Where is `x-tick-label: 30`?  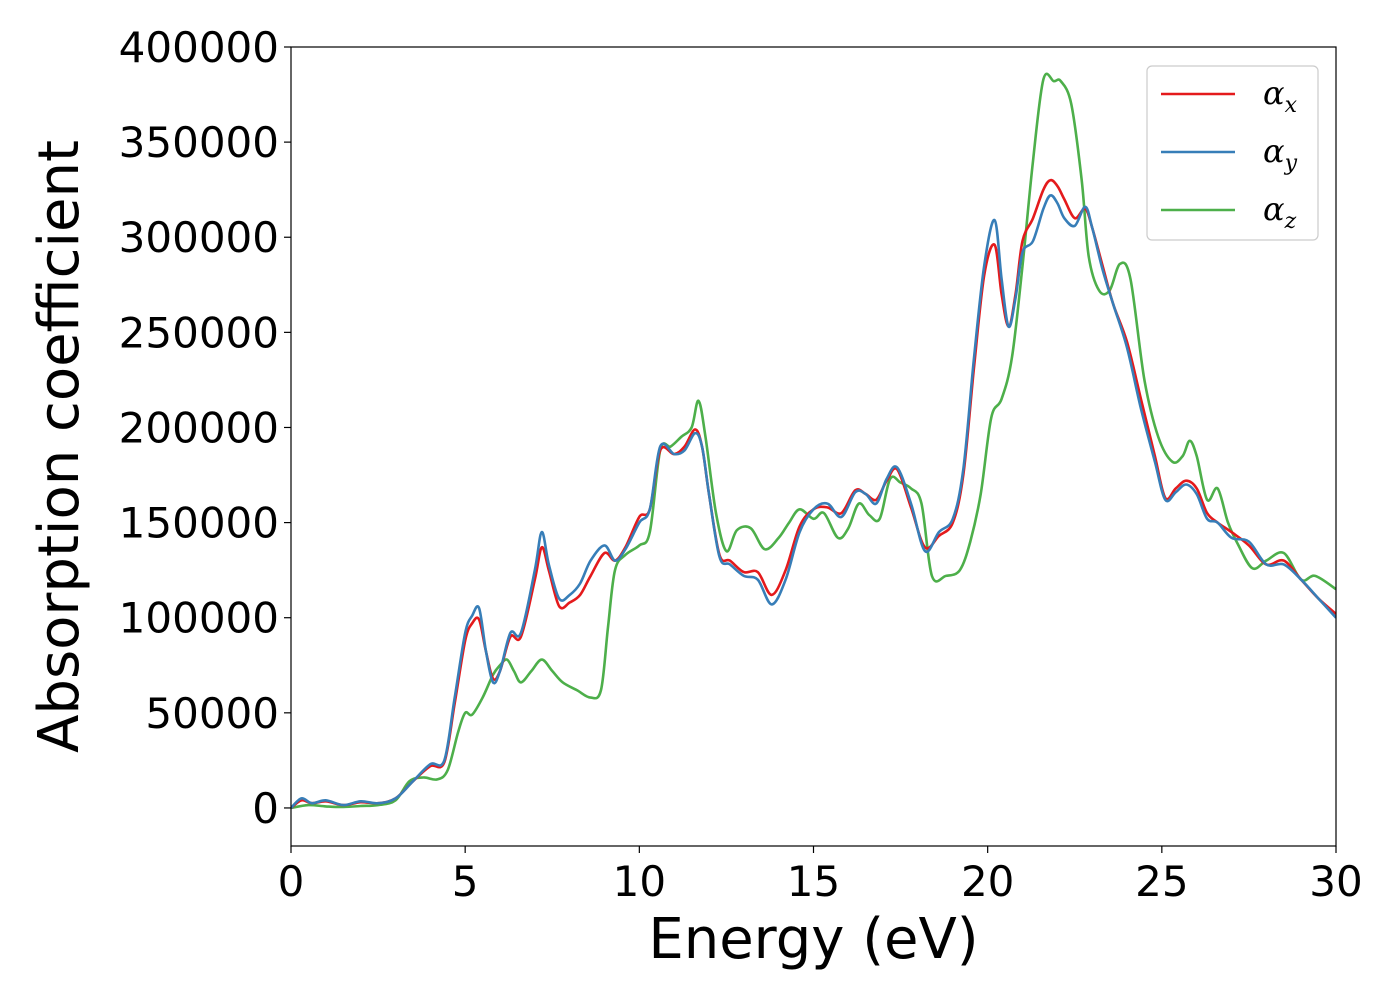
x-tick-label: 30 is located at coordinates (1335, 881).